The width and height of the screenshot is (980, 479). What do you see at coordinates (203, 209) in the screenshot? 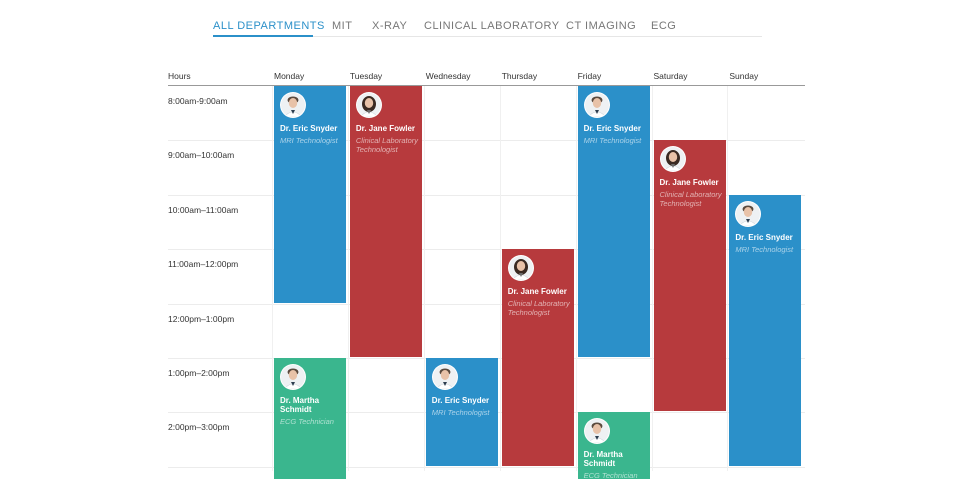
I see `hour-label: 10:00am–11:00am` at bounding box center [203, 209].